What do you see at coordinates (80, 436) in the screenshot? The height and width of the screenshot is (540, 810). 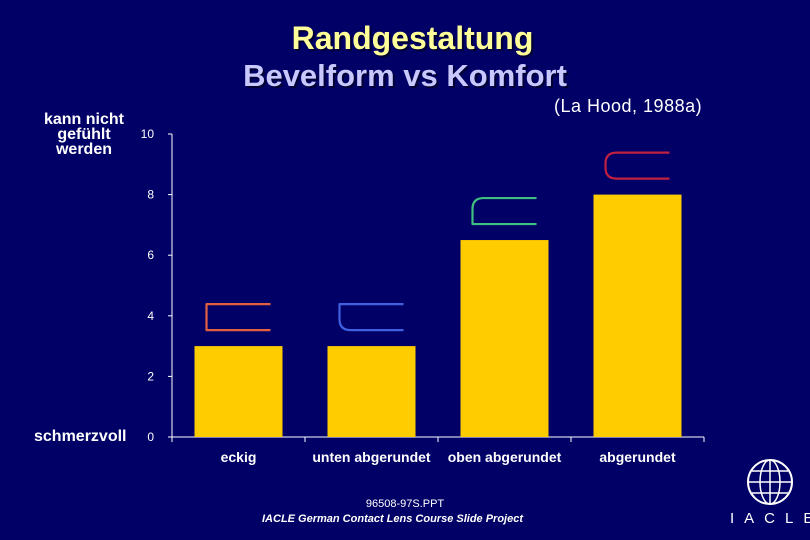 I see `y-axis-bottom-label: schmerzvoll` at bounding box center [80, 436].